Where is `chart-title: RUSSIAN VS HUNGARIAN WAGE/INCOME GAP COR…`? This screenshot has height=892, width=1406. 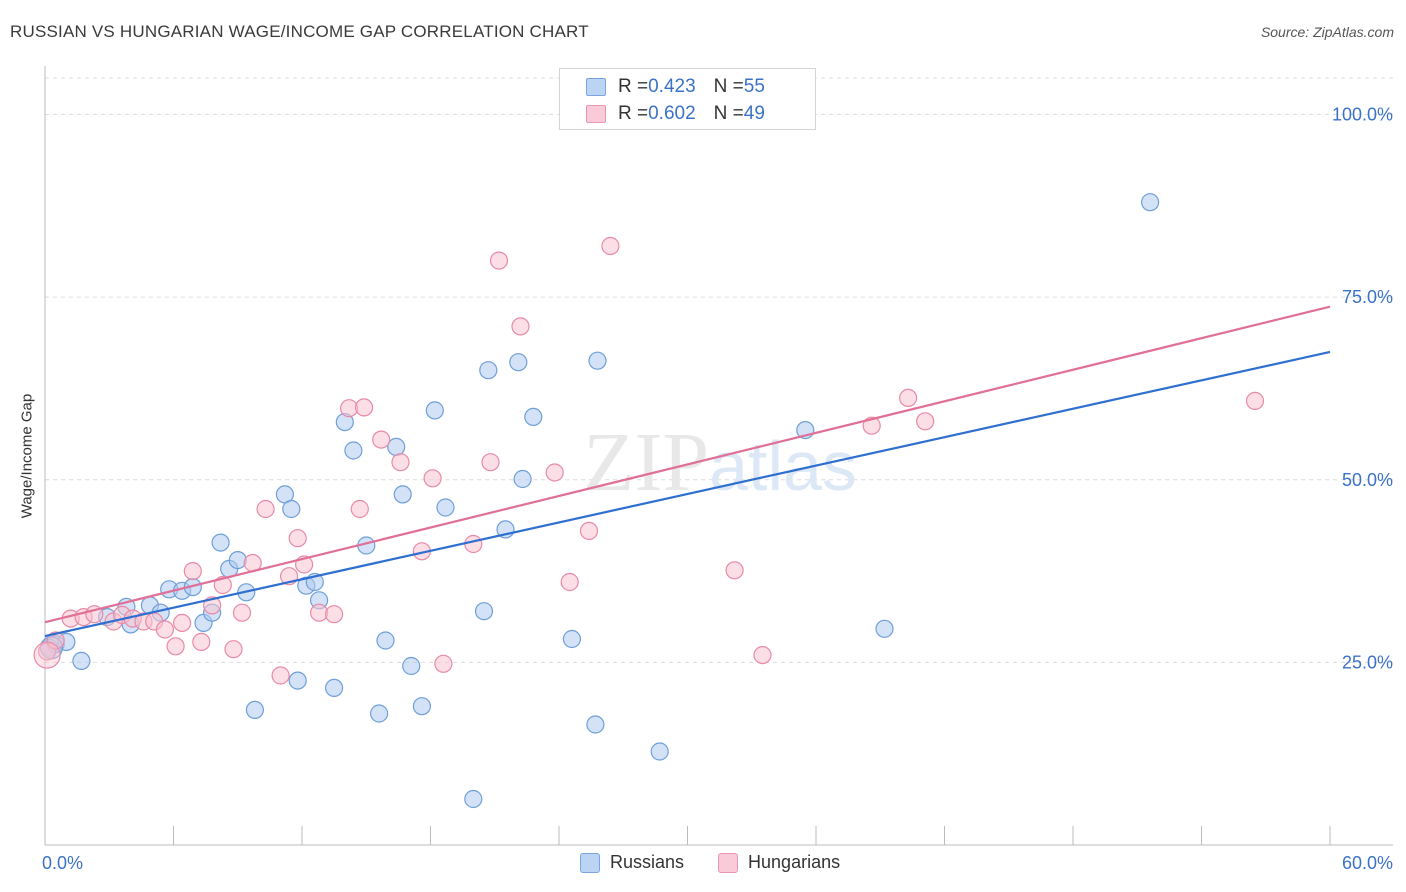 chart-title: RUSSIAN VS HUNGARIAN WAGE/INCOME GAP COR… is located at coordinates (299, 31).